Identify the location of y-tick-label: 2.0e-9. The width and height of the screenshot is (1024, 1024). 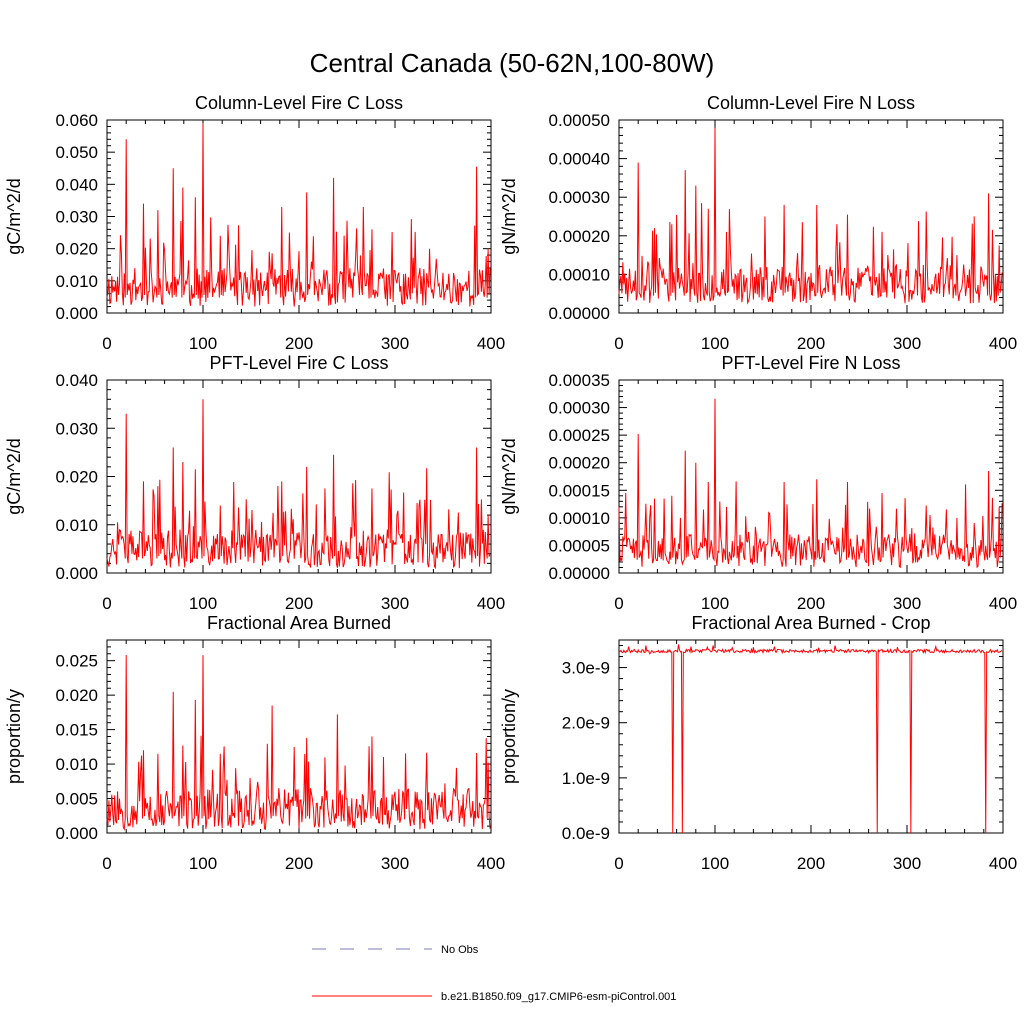
(586, 723).